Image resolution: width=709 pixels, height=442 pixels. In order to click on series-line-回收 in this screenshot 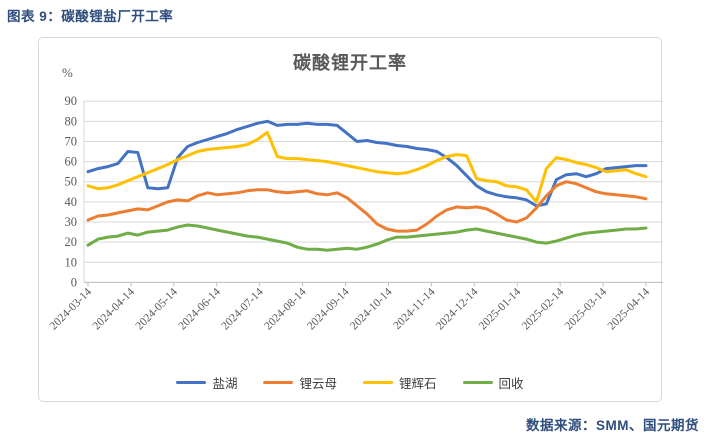, I will do `click(367, 237)`.